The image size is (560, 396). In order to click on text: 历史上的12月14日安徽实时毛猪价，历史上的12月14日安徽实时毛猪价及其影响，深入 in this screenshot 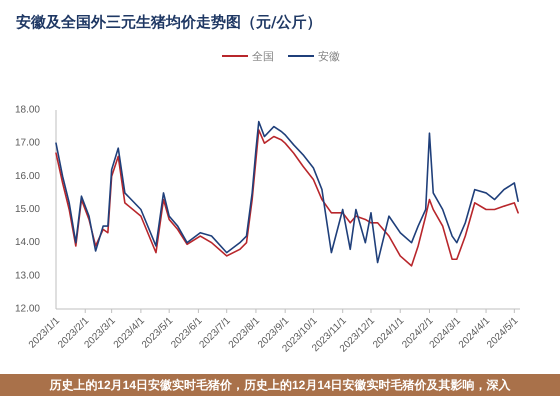, I will do `click(280, 385)`.